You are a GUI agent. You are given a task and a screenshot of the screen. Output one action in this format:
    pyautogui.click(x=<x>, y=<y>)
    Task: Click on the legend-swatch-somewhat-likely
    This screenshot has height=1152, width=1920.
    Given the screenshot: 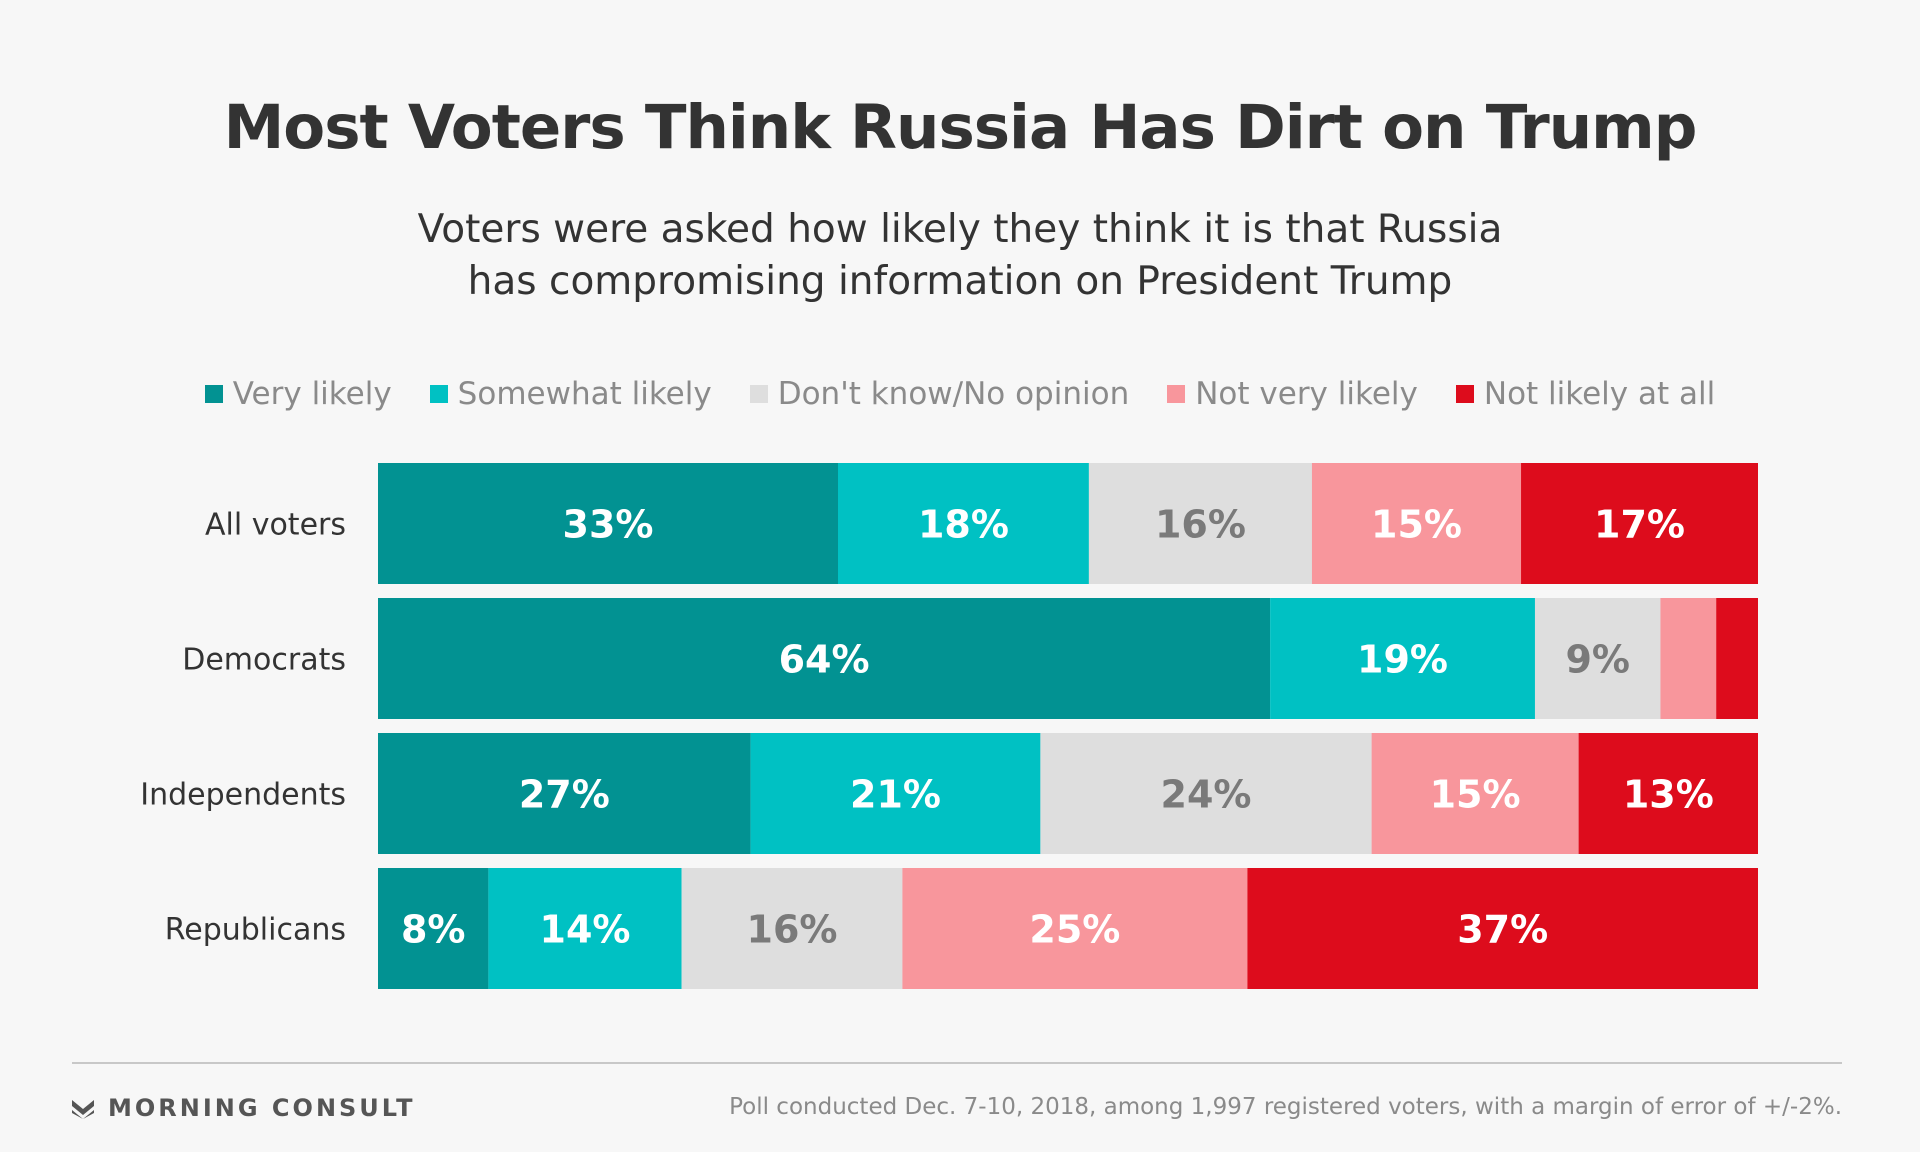 What is the action you would take?
    pyautogui.click(x=438, y=394)
    